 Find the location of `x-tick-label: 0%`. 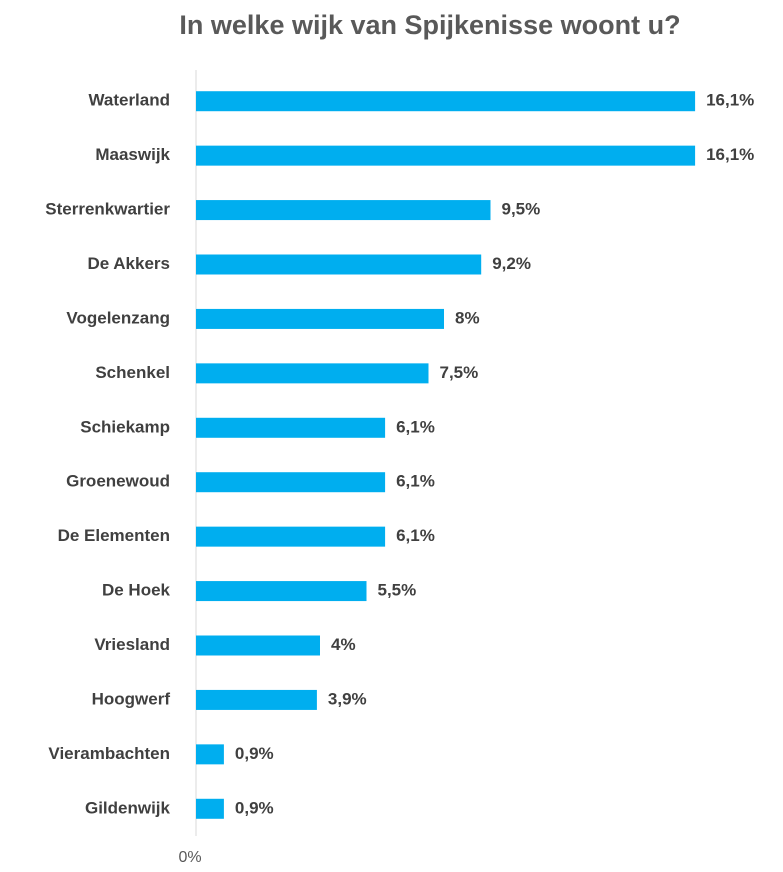

x-tick-label: 0% is located at coordinates (189, 857).